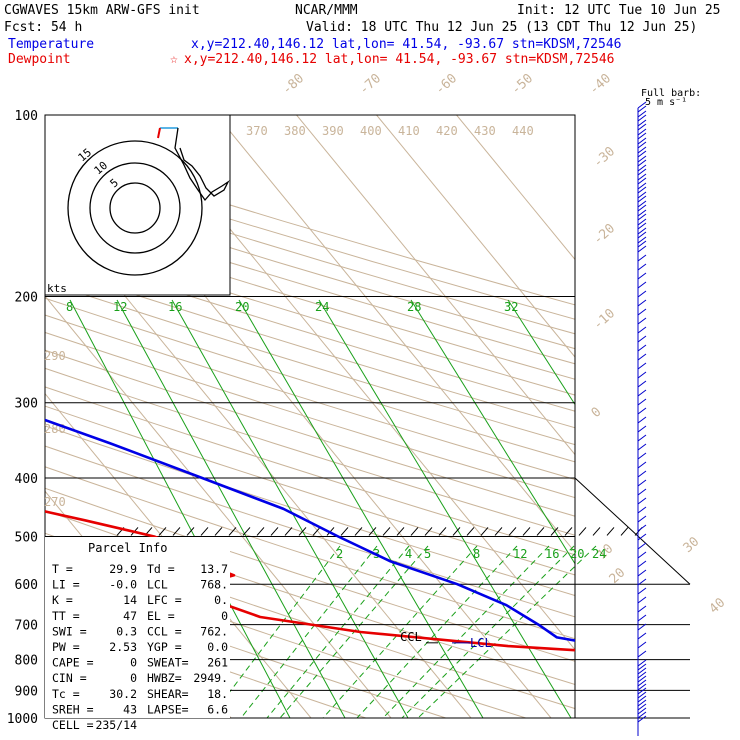 The width and height of the screenshot is (740, 740). What do you see at coordinates (214, 631) in the screenshot?
I see `parcel-value: 762.` at bounding box center [214, 631].